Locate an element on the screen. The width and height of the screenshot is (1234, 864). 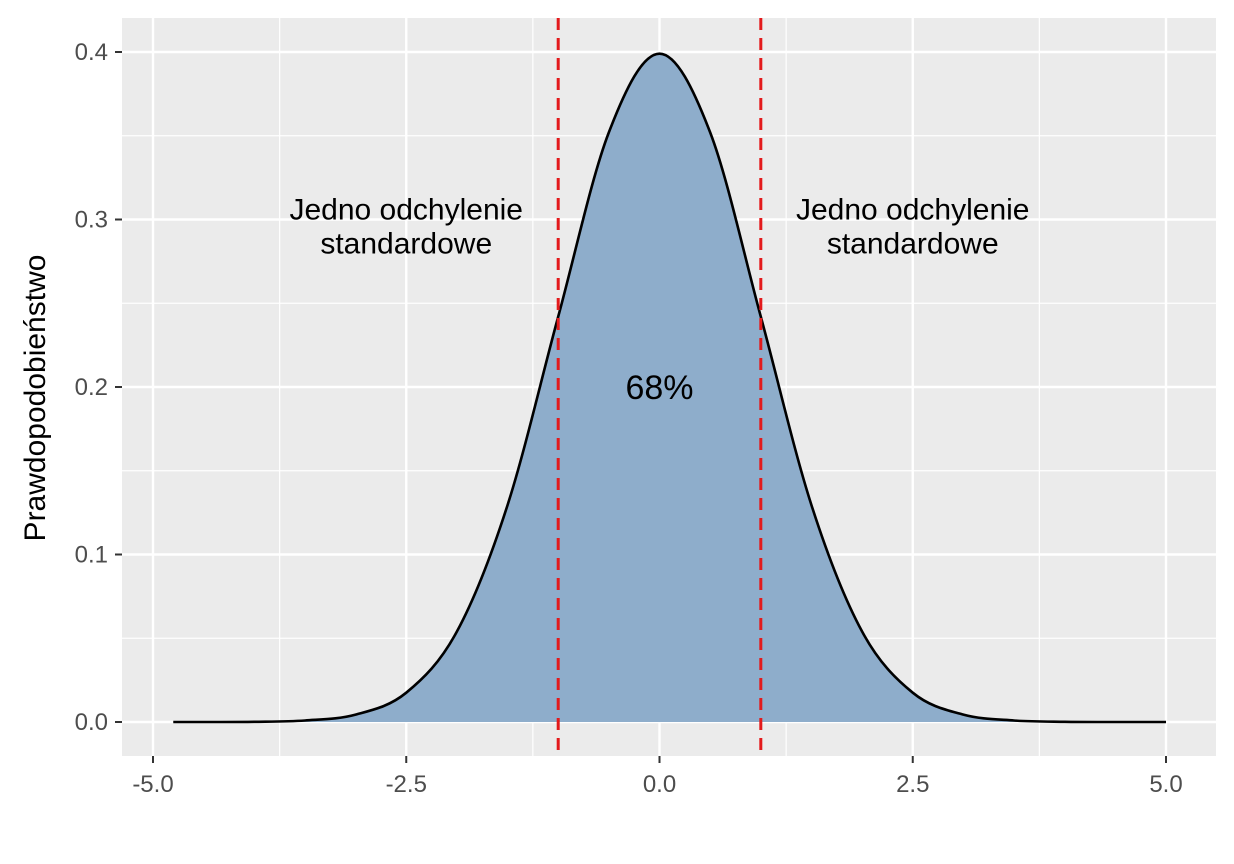
x-tick-label: 5.0 is located at coordinates (1165, 784).